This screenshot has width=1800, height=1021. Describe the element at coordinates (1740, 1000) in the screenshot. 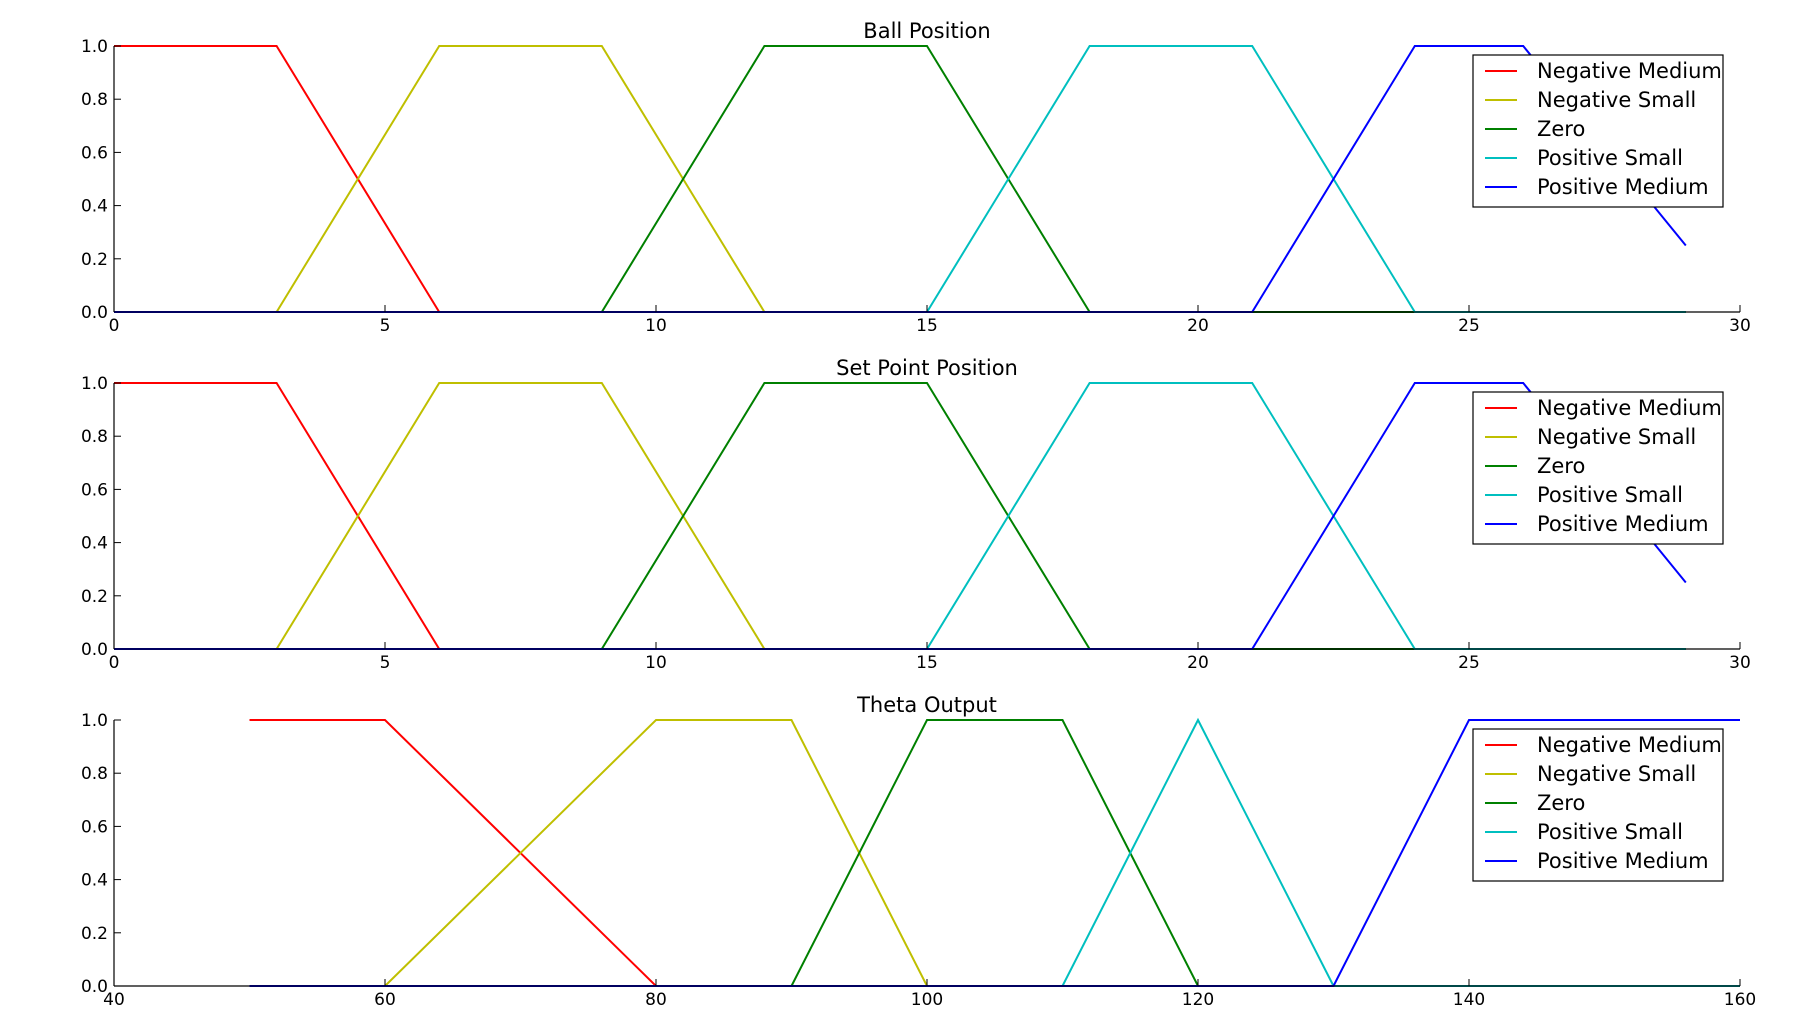

I see `x-tick-label: 160` at that location.